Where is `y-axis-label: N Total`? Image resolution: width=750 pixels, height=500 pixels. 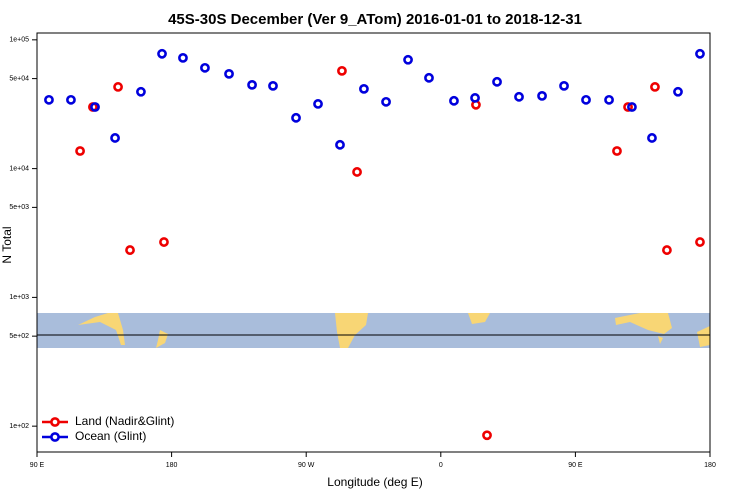 y-axis-label: N Total is located at coordinates (7, 244).